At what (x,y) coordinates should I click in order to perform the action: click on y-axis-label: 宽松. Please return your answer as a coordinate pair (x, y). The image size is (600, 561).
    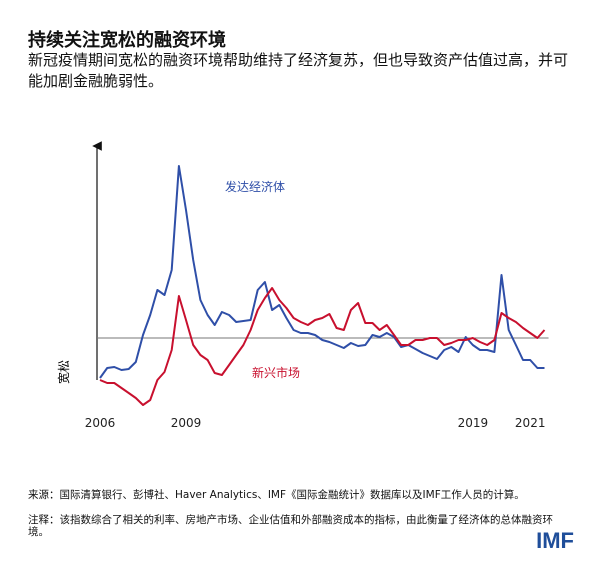
    Looking at the image, I should click on (63, 372).